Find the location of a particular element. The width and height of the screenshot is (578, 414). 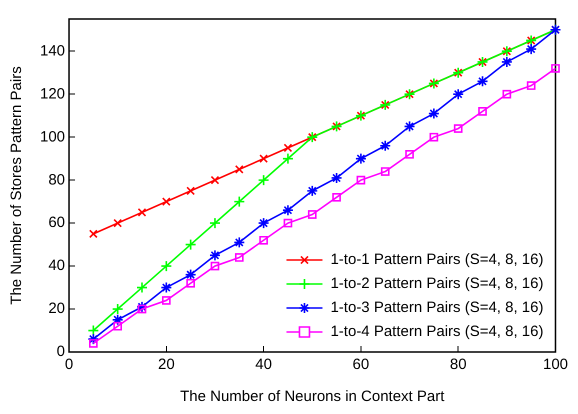

legend-label: 1-to-2 Pattern Pairs (S=4, 8, 16) is located at coordinates (437, 283).